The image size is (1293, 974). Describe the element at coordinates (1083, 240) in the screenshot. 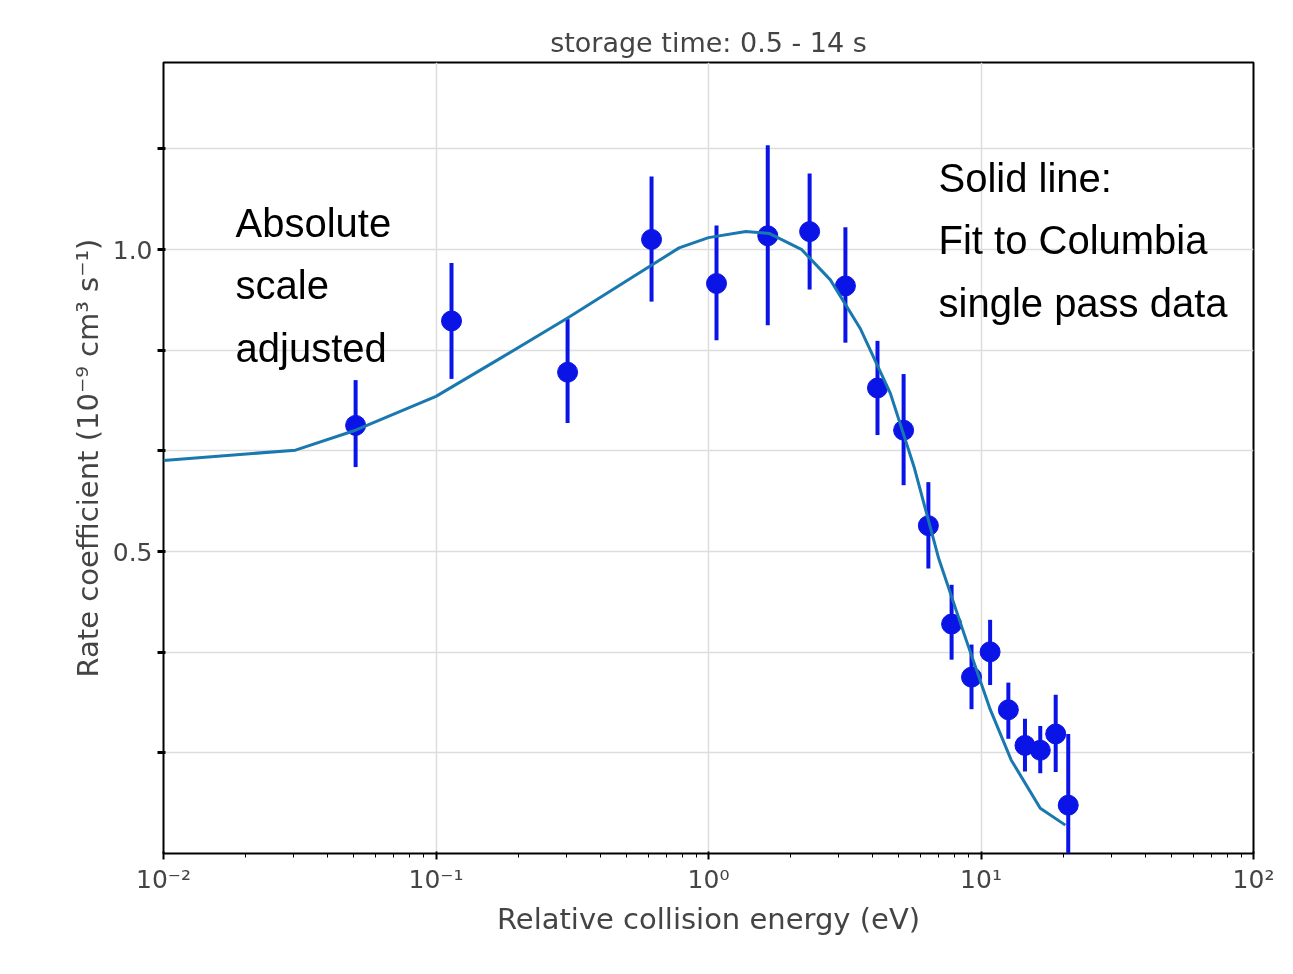

I see `annotation: Solid line: Fit to Columbia single pass data` at that location.